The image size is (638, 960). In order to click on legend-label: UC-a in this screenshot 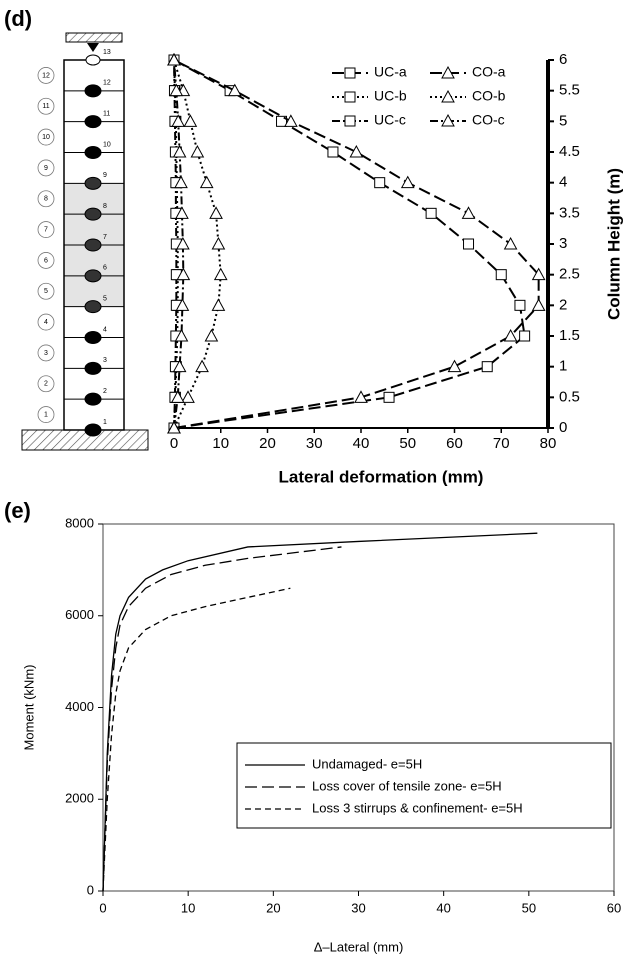, I will do `click(390, 72)`.